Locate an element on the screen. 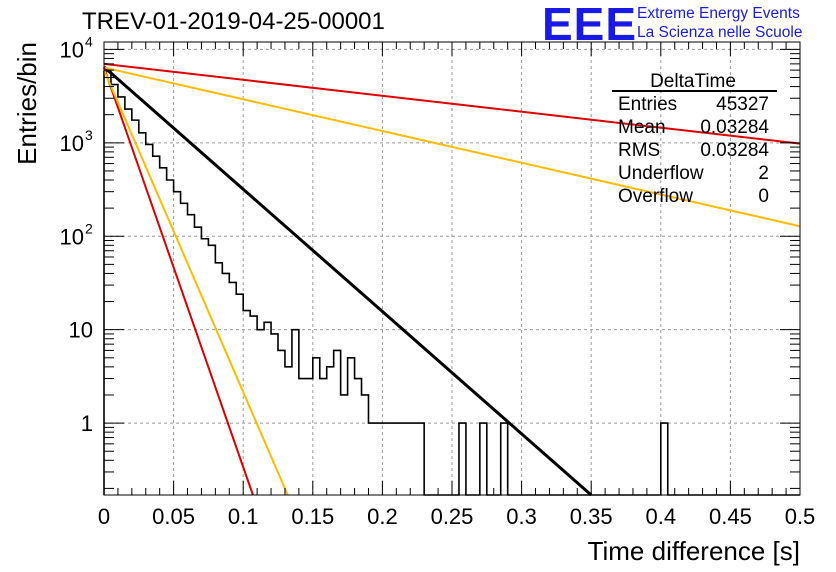  x-tick-label: 0.5 is located at coordinates (800, 516).